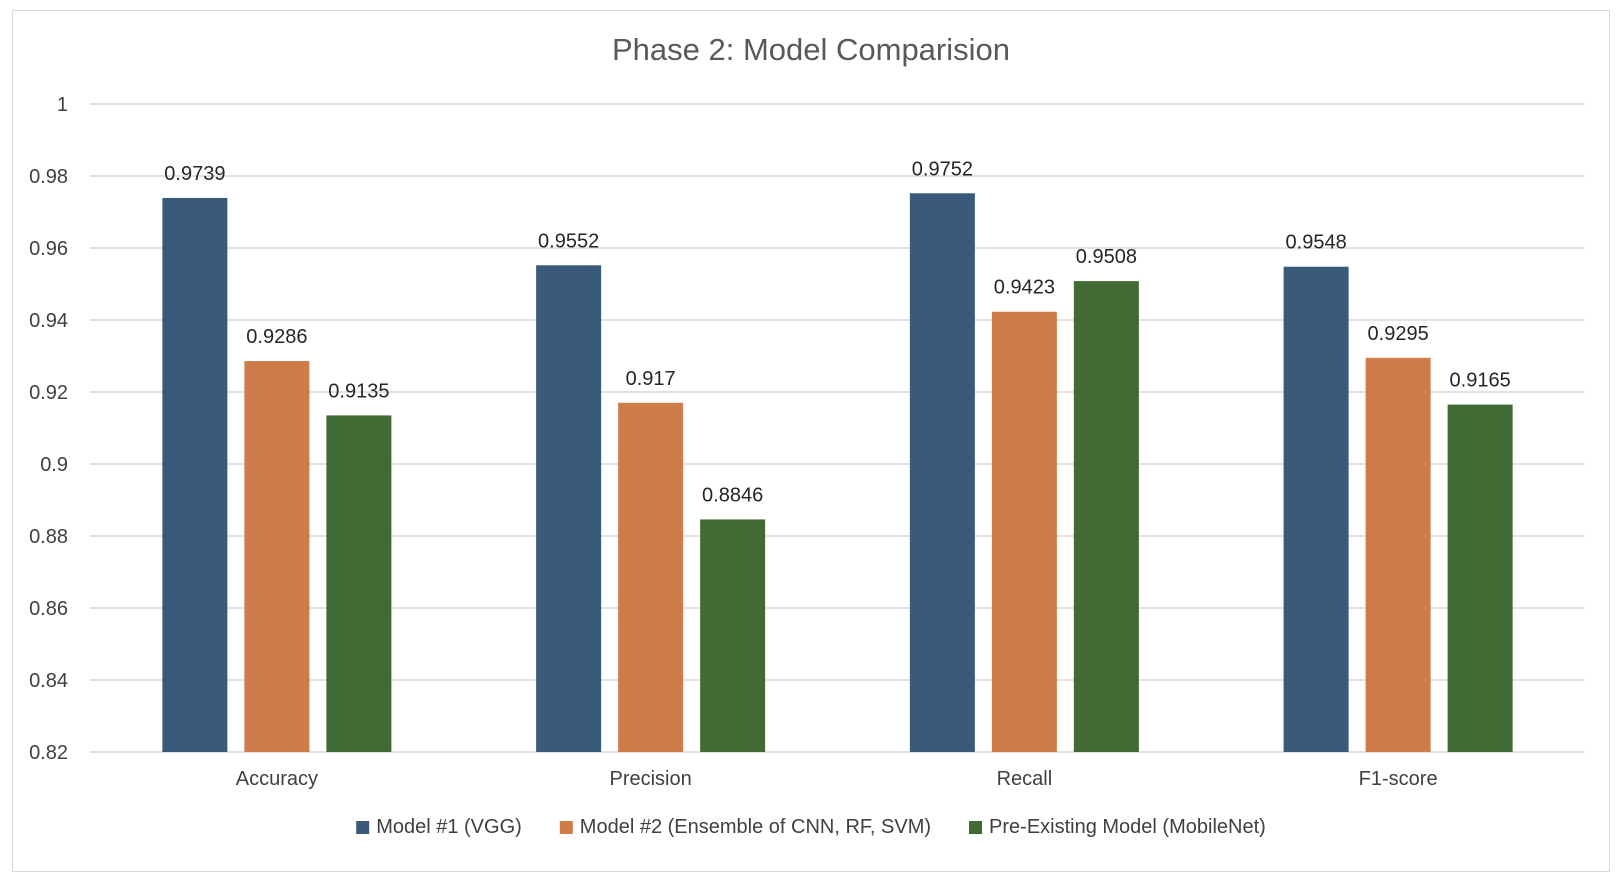  What do you see at coordinates (54, 465) in the screenshot?
I see `y-tick-label: 0.9` at bounding box center [54, 465].